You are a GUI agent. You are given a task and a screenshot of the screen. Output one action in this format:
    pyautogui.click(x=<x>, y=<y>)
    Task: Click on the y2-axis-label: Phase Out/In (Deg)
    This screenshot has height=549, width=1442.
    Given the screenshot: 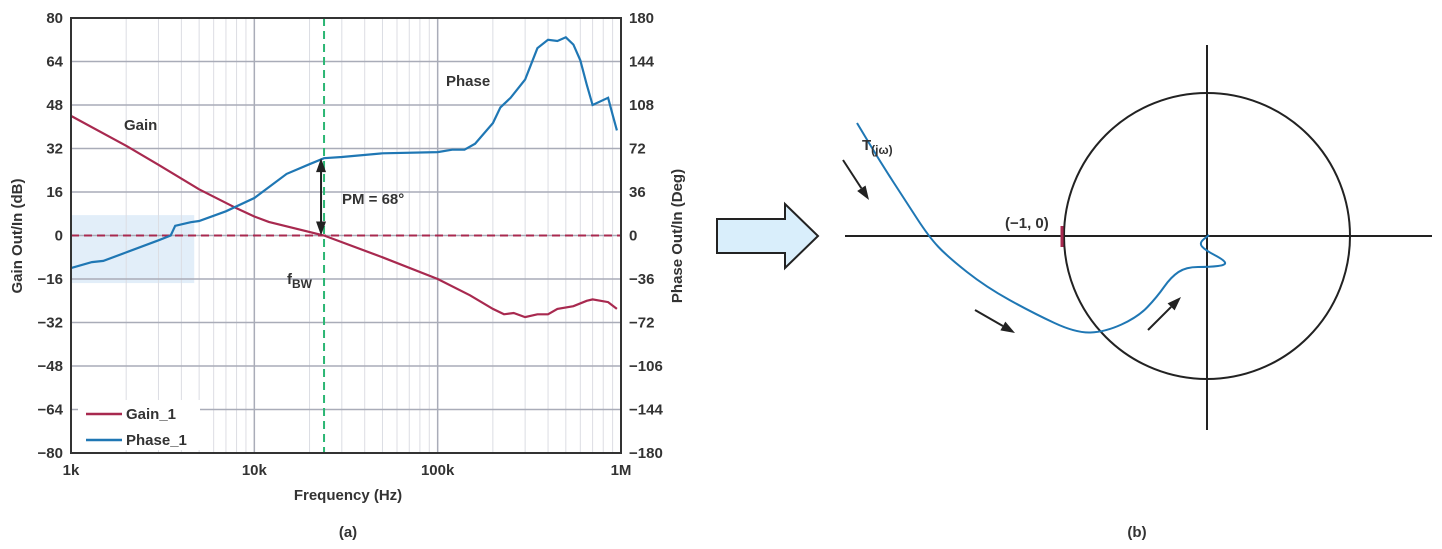 What is the action you would take?
    pyautogui.click(x=677, y=236)
    